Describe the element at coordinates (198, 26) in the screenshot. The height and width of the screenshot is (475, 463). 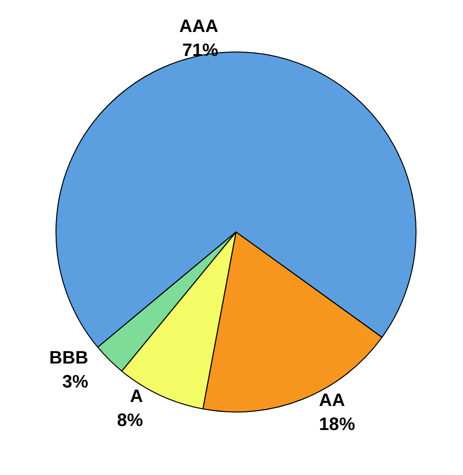
I see `slice-label: AAA` at that location.